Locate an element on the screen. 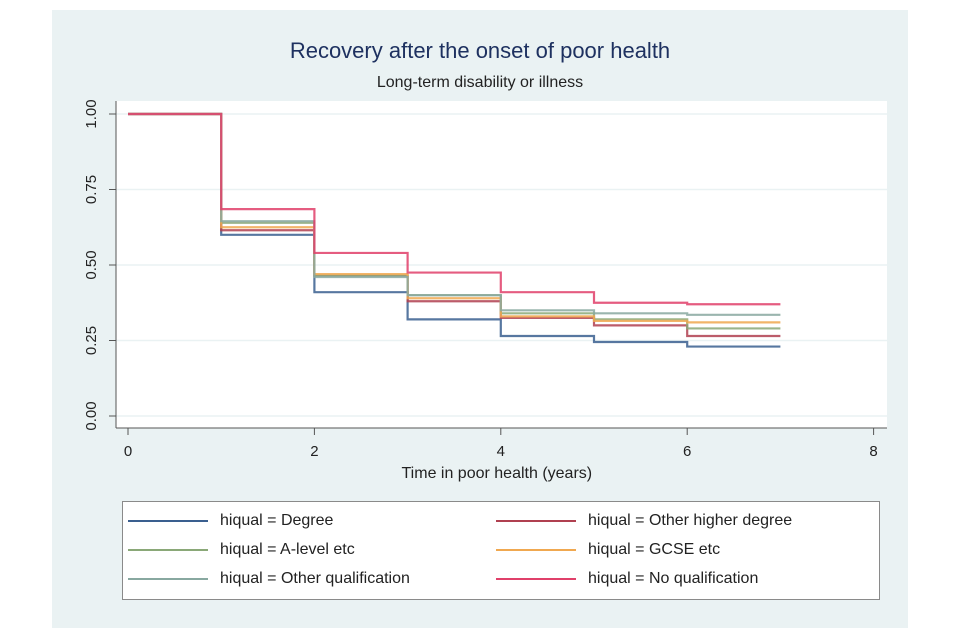 The width and height of the screenshot is (960, 640). y-tick-label: 0.25 is located at coordinates (91, 340).